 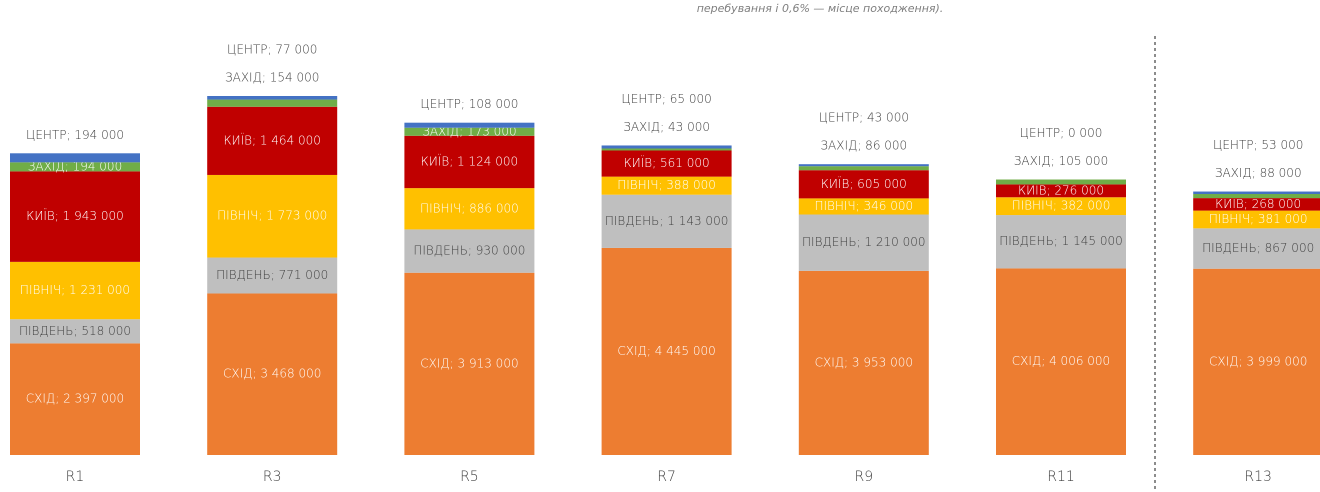 What do you see at coordinates (820, 8) in the screenshot?
I see `note: перебування і 0,6% — місце походження).` at bounding box center [820, 8].